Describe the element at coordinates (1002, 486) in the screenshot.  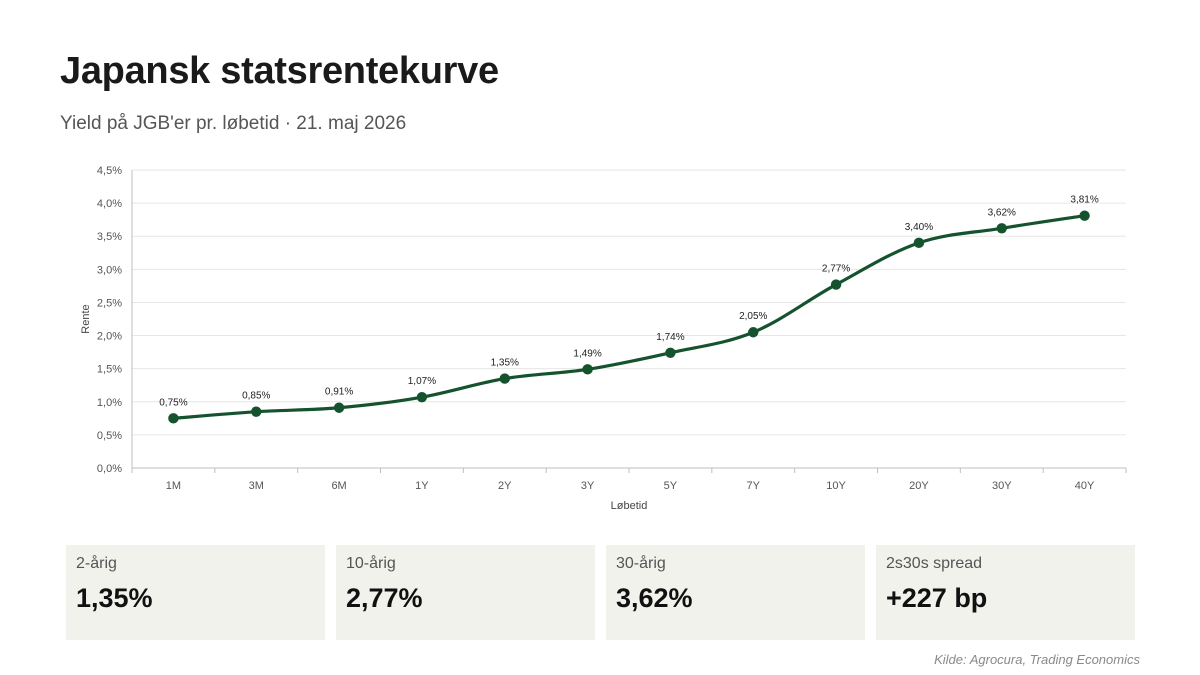
I see `x-tick-label: 30Y` at that location.